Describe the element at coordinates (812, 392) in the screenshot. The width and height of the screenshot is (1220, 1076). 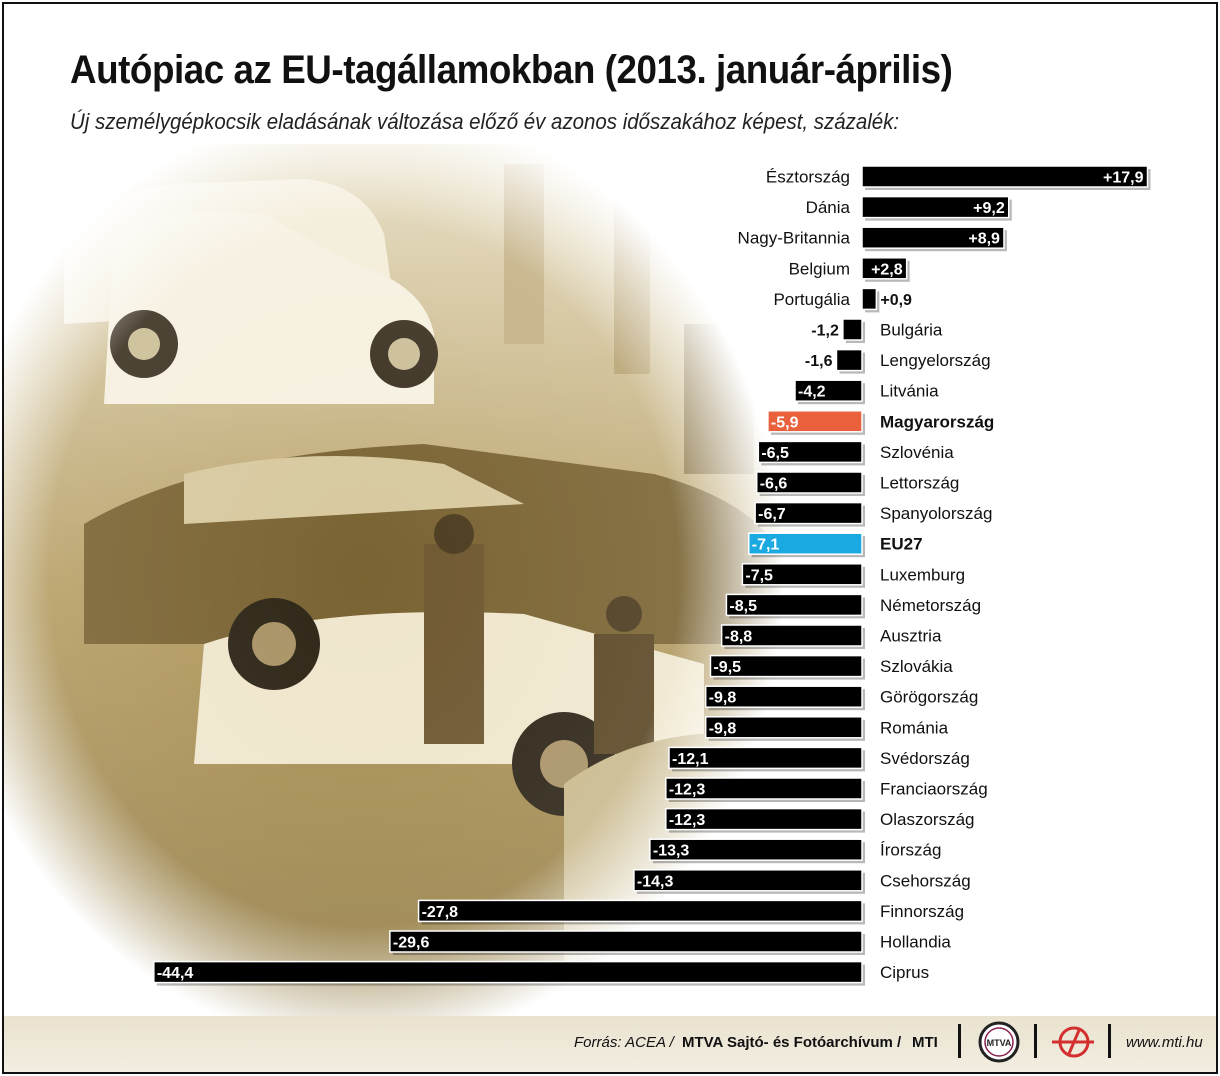
I see `value-label: -4,2` at that location.